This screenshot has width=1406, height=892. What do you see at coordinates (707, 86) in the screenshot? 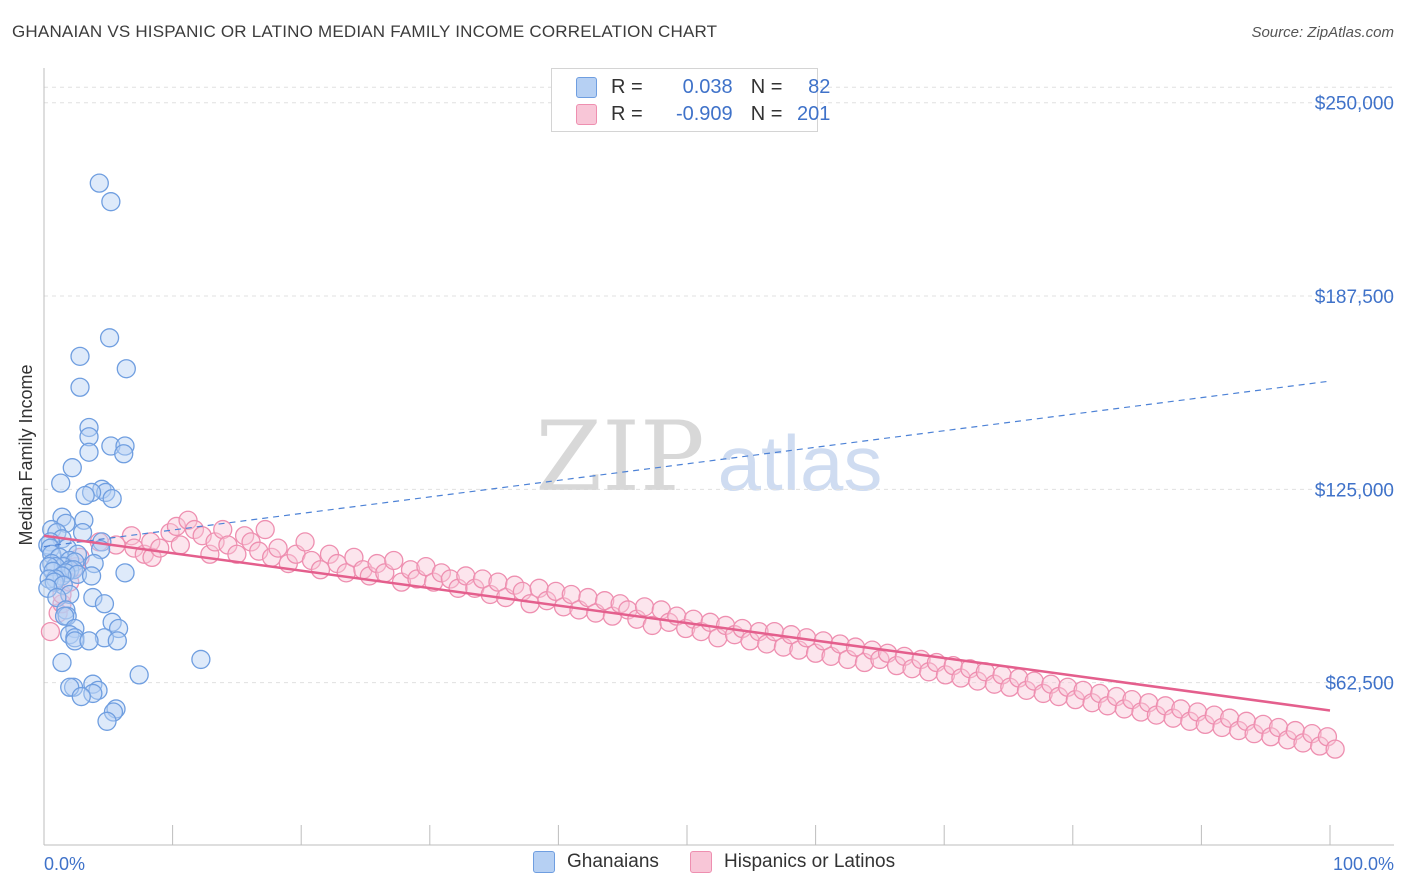
I see `legend-r-value: 0.038` at bounding box center [707, 86].